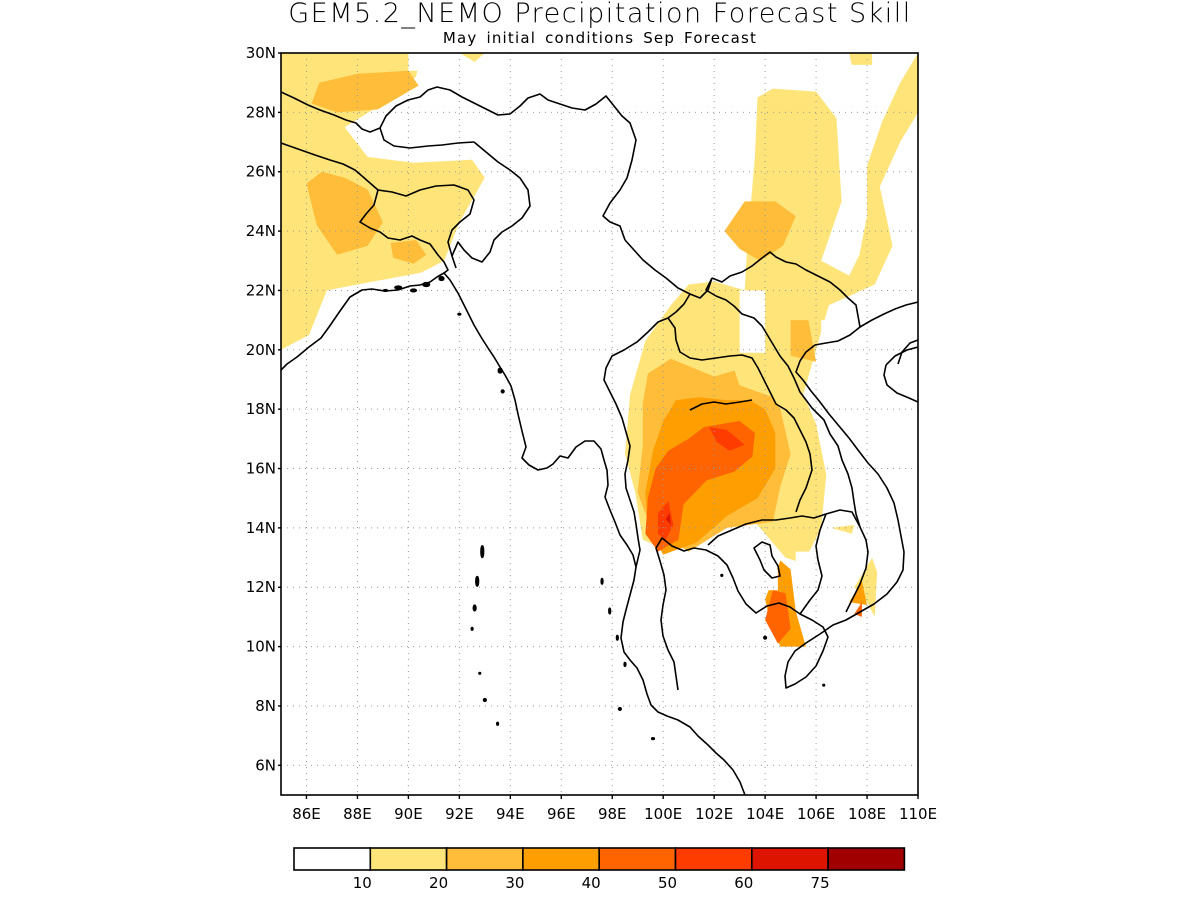  I want to click on lat-label-12: 12N, so click(261, 587).